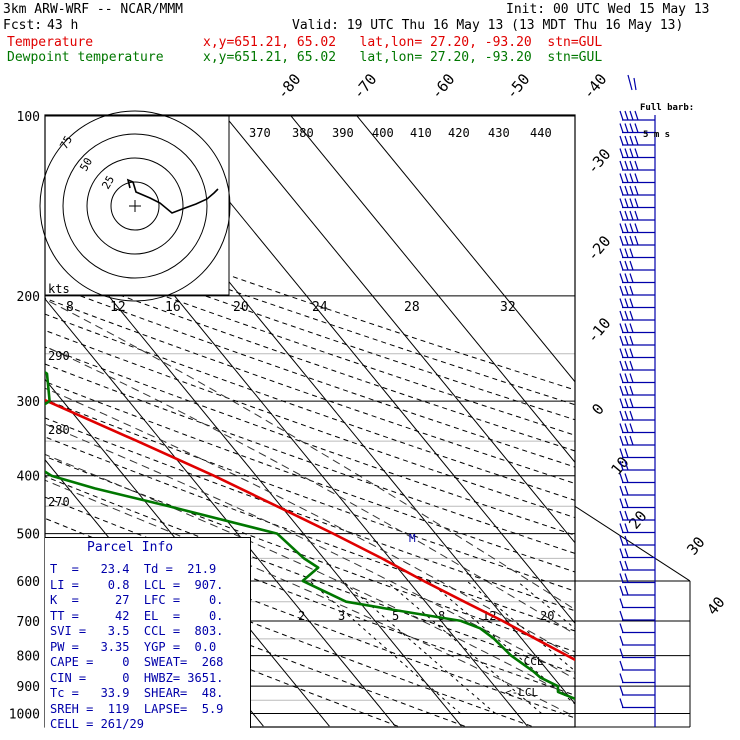 The width and height of the screenshot is (740, 740). What do you see at coordinates (508, 307) in the screenshot?
I see `hodograph-scale-label: 32` at bounding box center [508, 307].